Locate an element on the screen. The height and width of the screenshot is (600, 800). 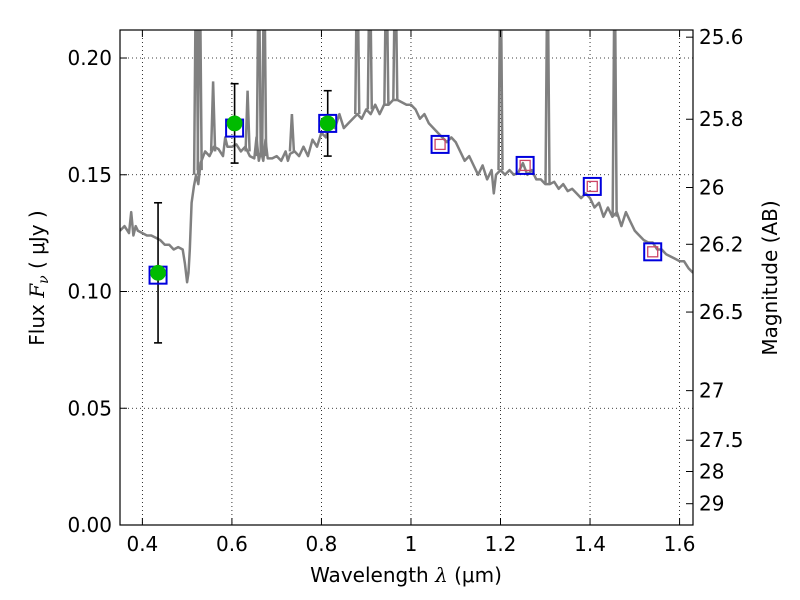
y2-tick-label: 25.8 is located at coordinates (721, 119).